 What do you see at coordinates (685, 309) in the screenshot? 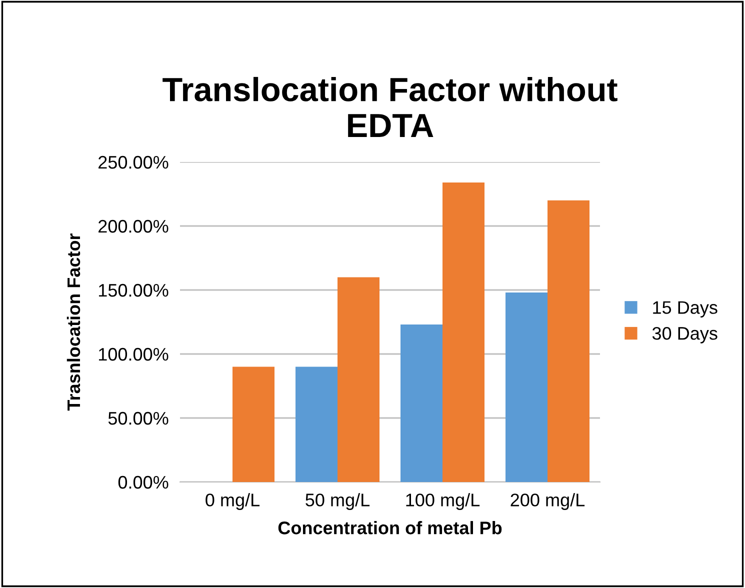
I see `legend-label: 15 Days` at bounding box center [685, 309].